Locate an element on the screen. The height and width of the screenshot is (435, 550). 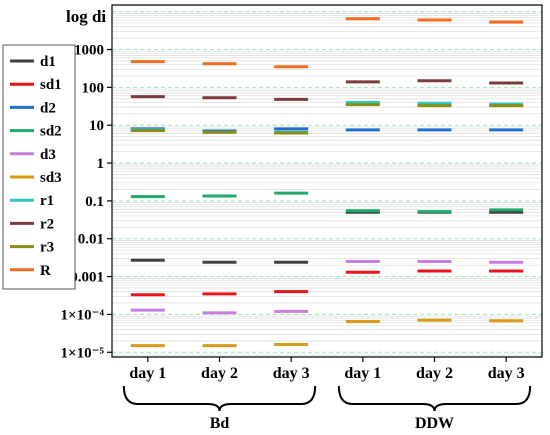
y-tick-label: 0.001 is located at coordinates (87, 278).